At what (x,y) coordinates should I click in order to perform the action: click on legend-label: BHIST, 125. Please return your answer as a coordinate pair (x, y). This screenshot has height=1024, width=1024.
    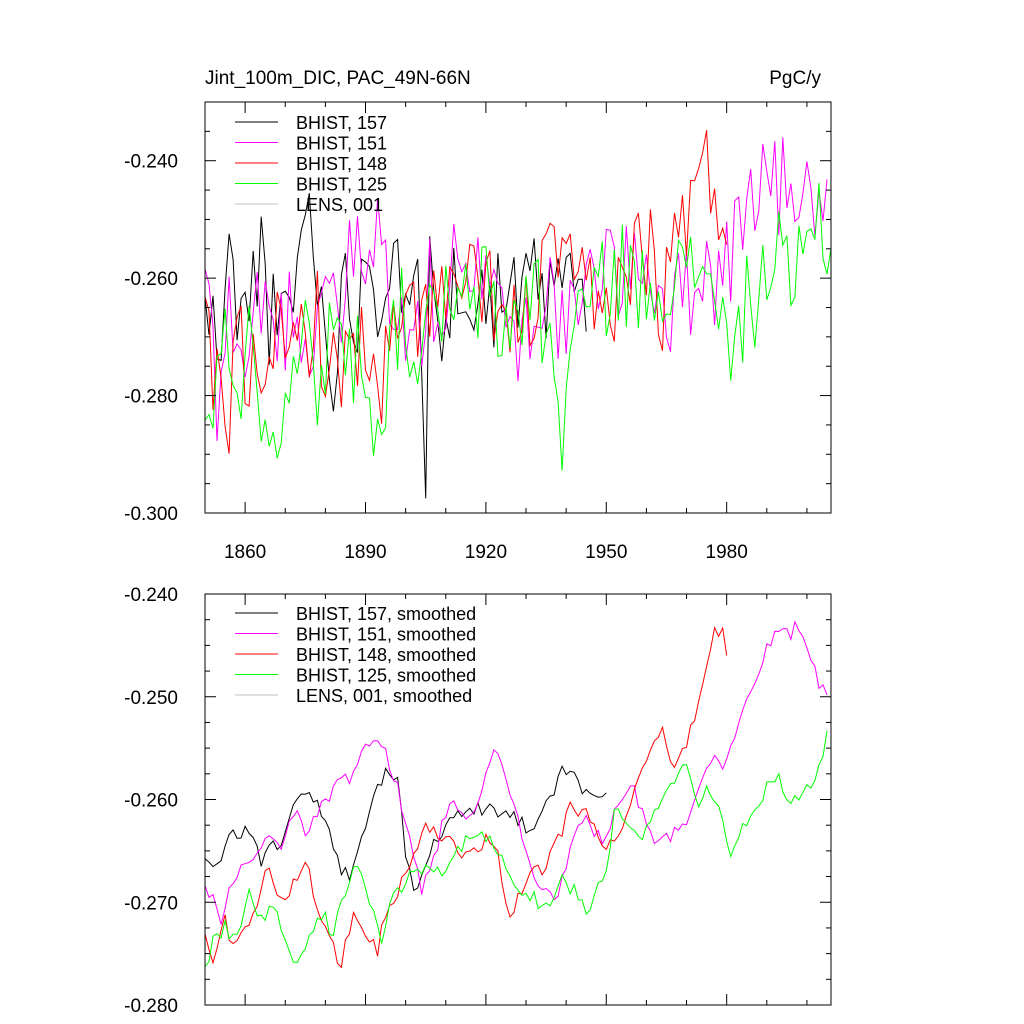
    Looking at the image, I should click on (341, 185).